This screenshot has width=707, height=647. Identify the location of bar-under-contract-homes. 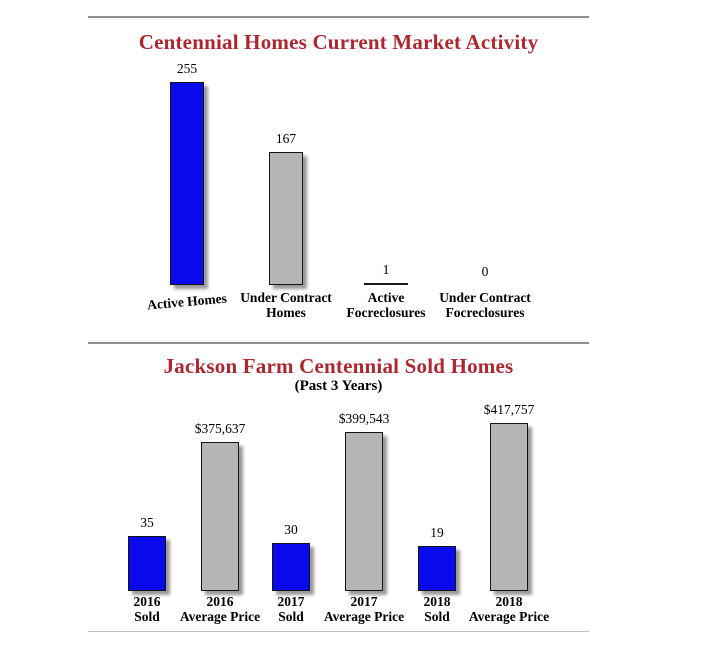
(286, 218).